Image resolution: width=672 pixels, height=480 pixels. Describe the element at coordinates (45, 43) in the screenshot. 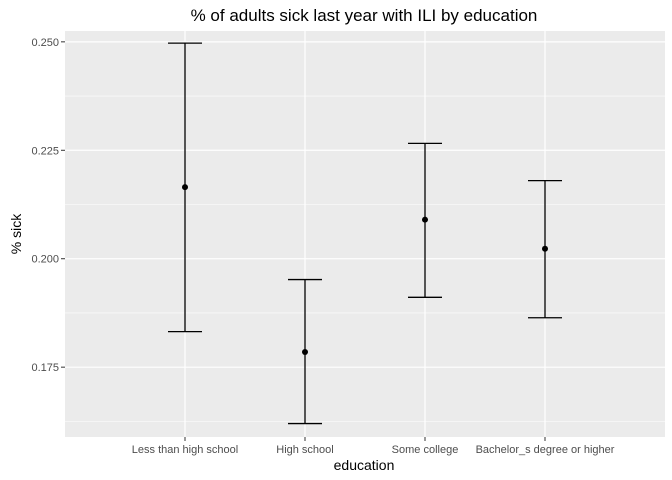

I see `y-tick-label: 0.250` at that location.